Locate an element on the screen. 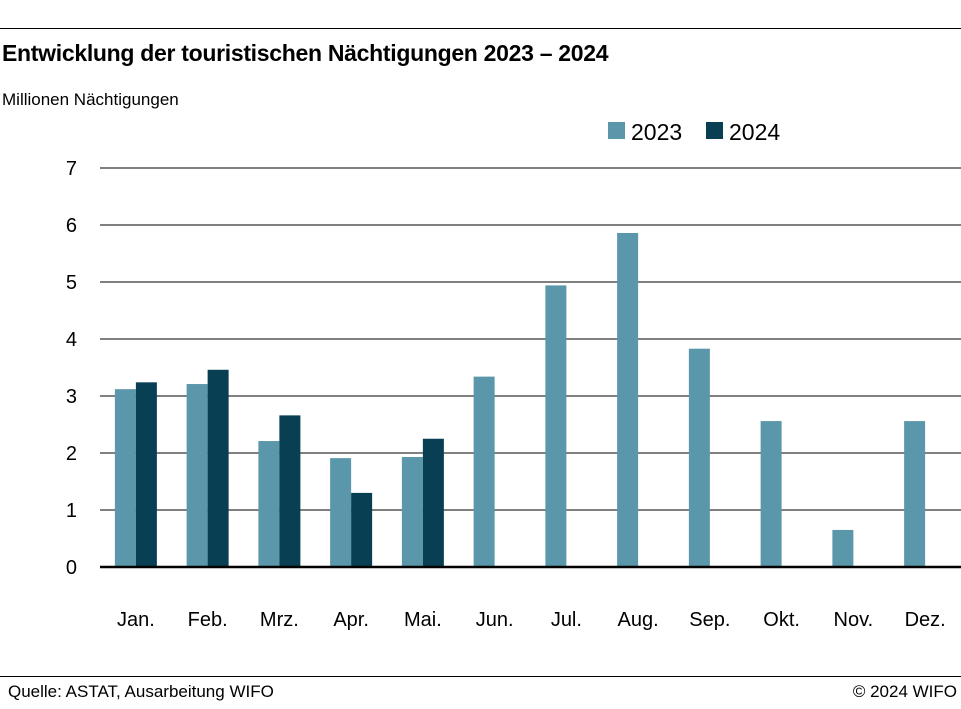 This screenshot has height=709, width=961. bar-2024-apr is located at coordinates (362, 529).